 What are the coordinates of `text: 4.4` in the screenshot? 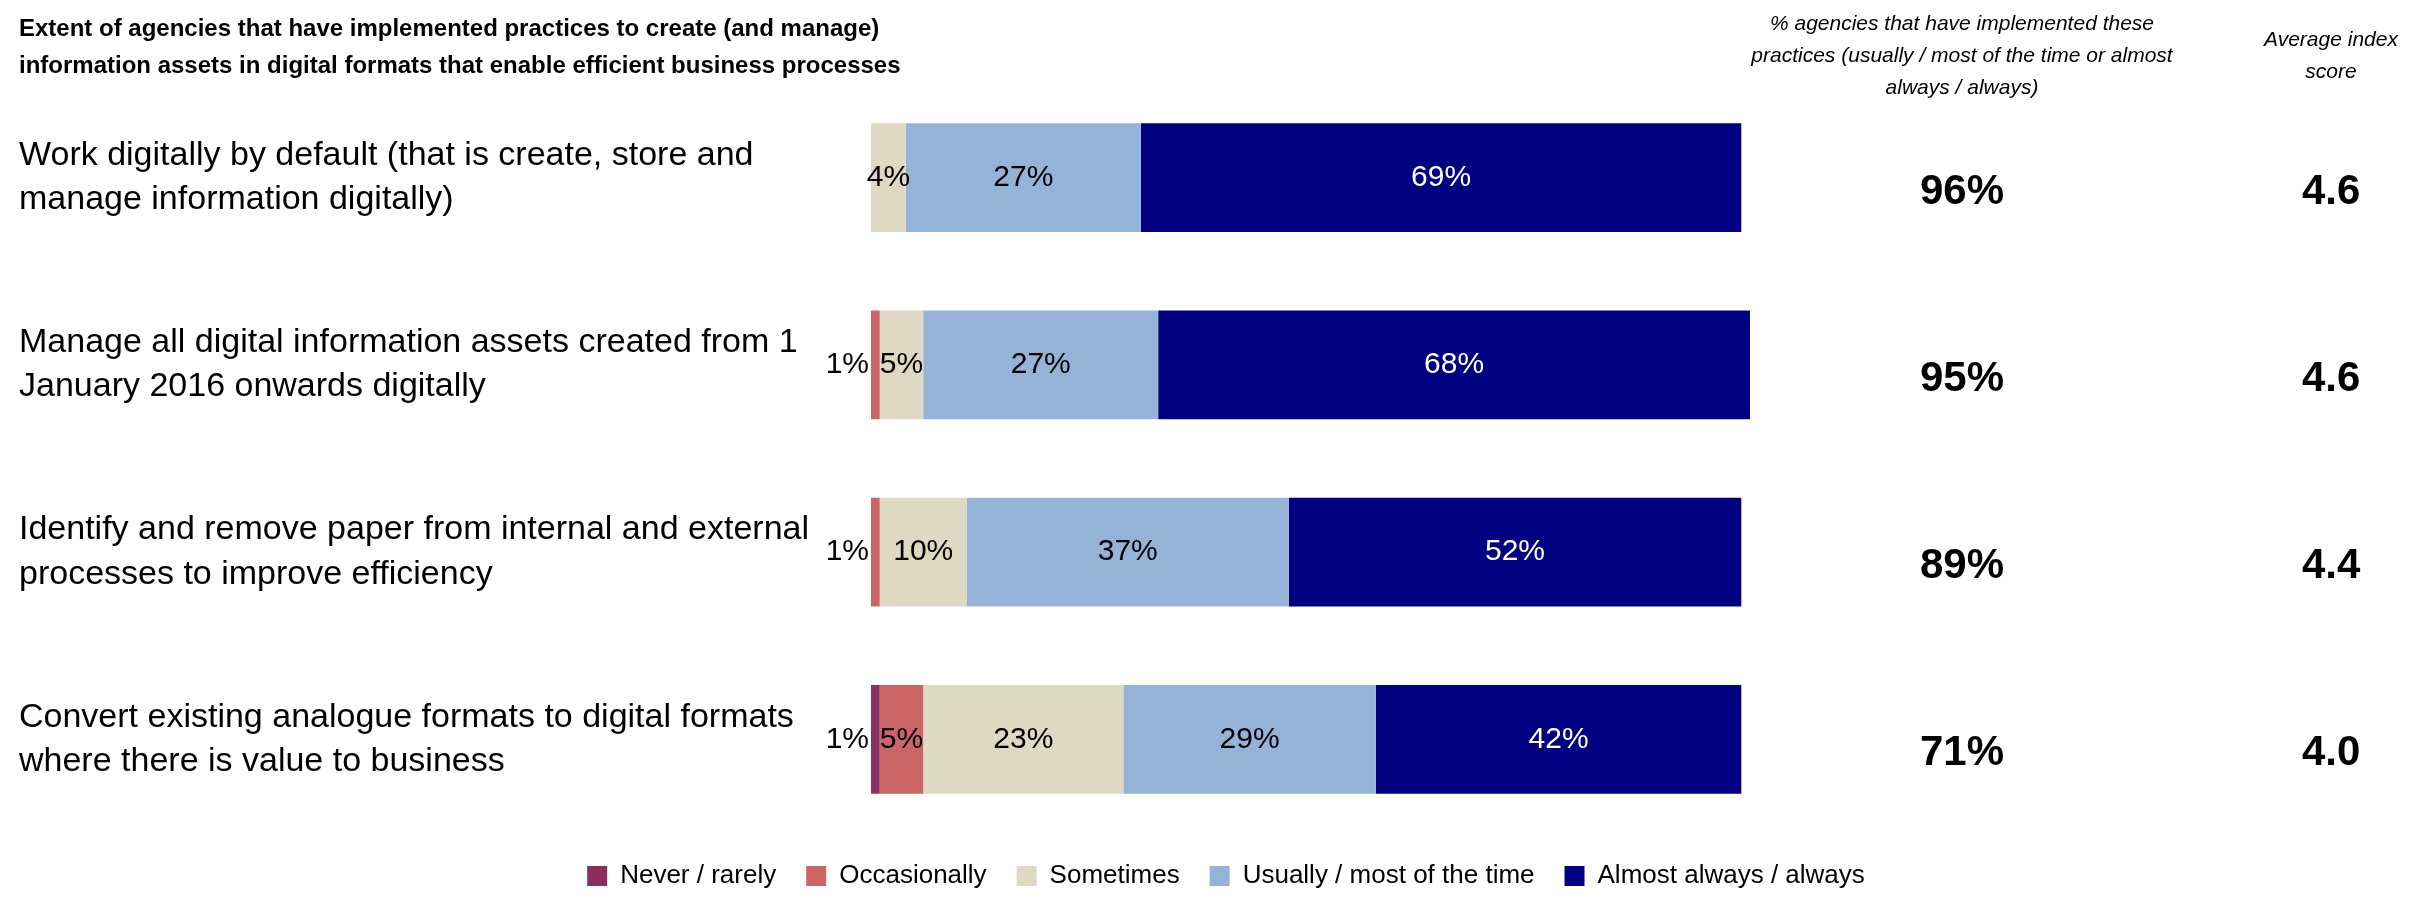 It's located at (2331, 564).